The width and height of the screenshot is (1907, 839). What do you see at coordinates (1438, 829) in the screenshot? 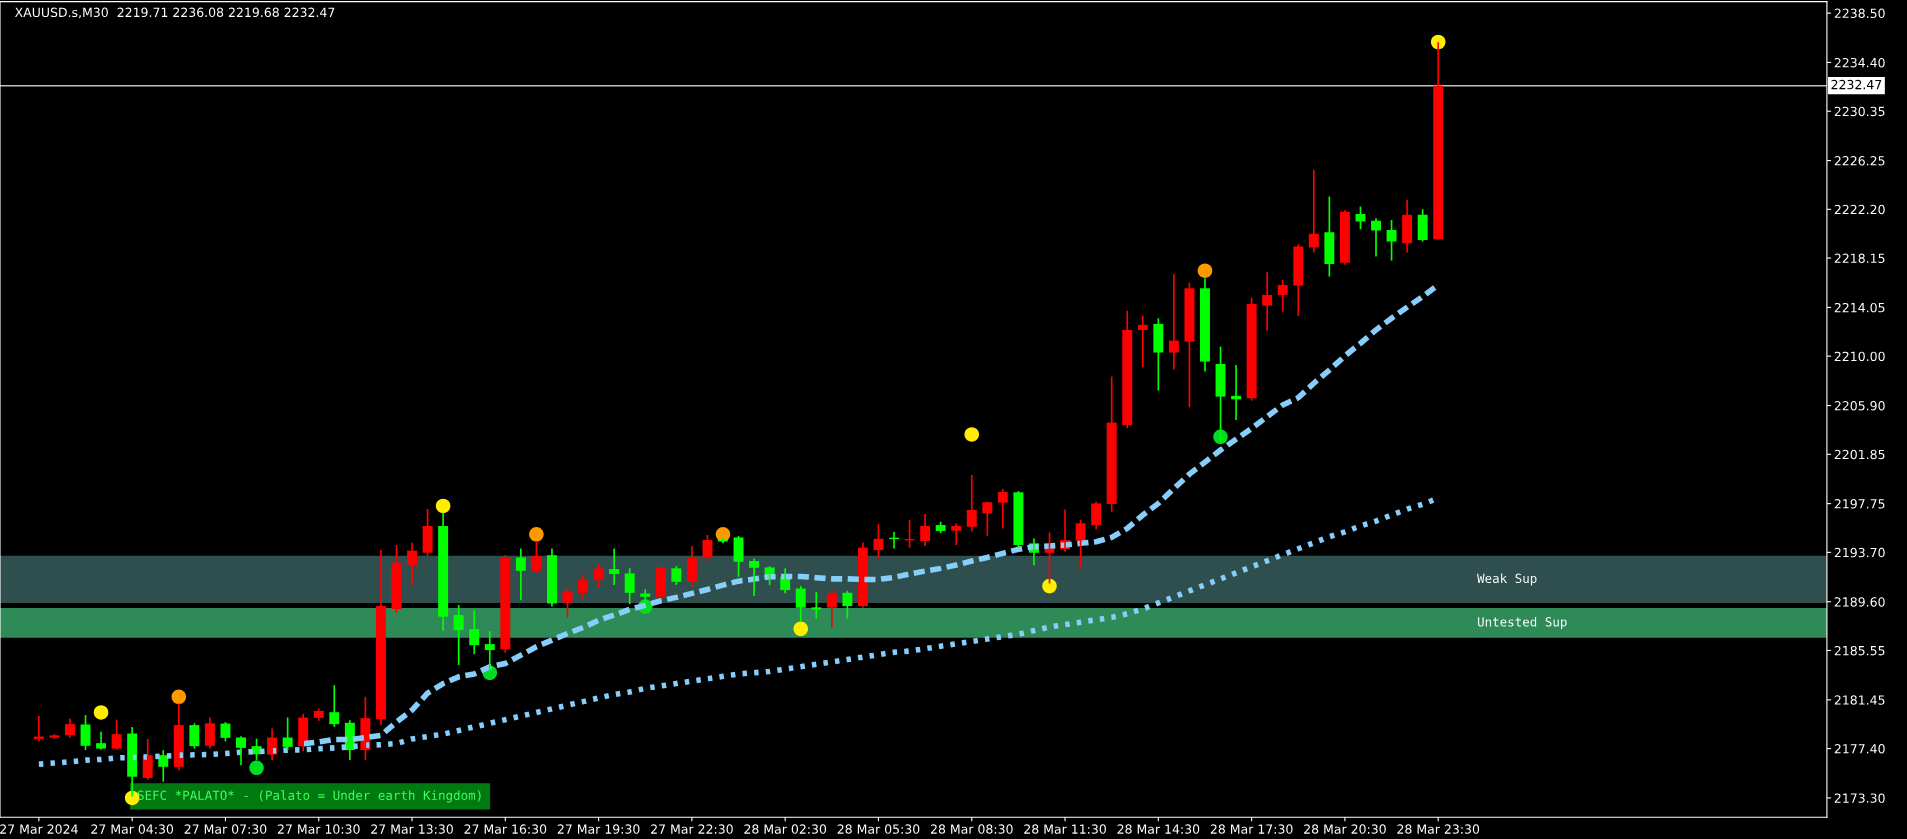
I see `x-tick-label: 28 Mar 23:30` at bounding box center [1438, 829].